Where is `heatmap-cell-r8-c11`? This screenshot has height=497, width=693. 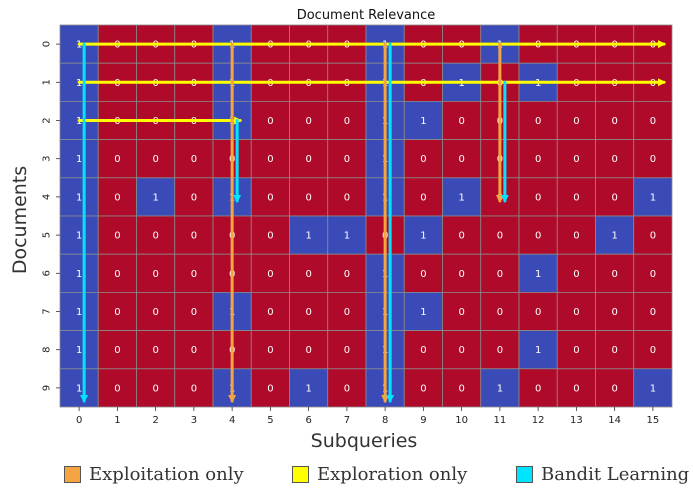 heatmap-cell-r8-c11 is located at coordinates (500, 350).